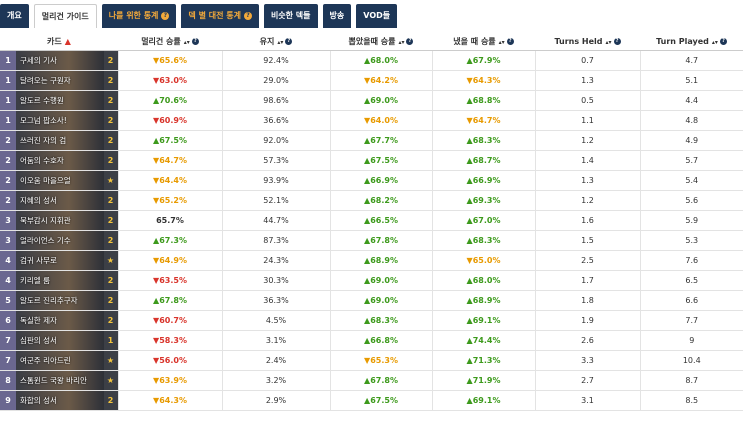 The width and height of the screenshot is (743, 422). I want to click on column-header: 카드 ▲, so click(59, 41).